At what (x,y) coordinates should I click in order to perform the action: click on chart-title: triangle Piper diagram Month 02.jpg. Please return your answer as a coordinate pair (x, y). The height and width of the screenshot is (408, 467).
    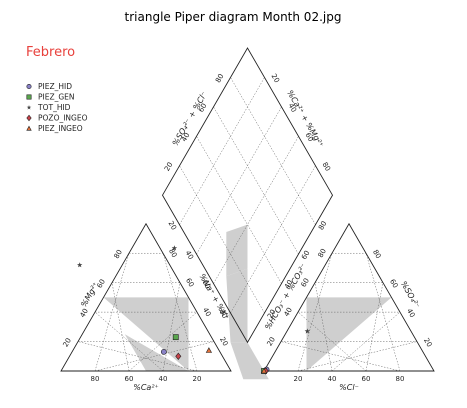
    Looking at the image, I should click on (233, 17).